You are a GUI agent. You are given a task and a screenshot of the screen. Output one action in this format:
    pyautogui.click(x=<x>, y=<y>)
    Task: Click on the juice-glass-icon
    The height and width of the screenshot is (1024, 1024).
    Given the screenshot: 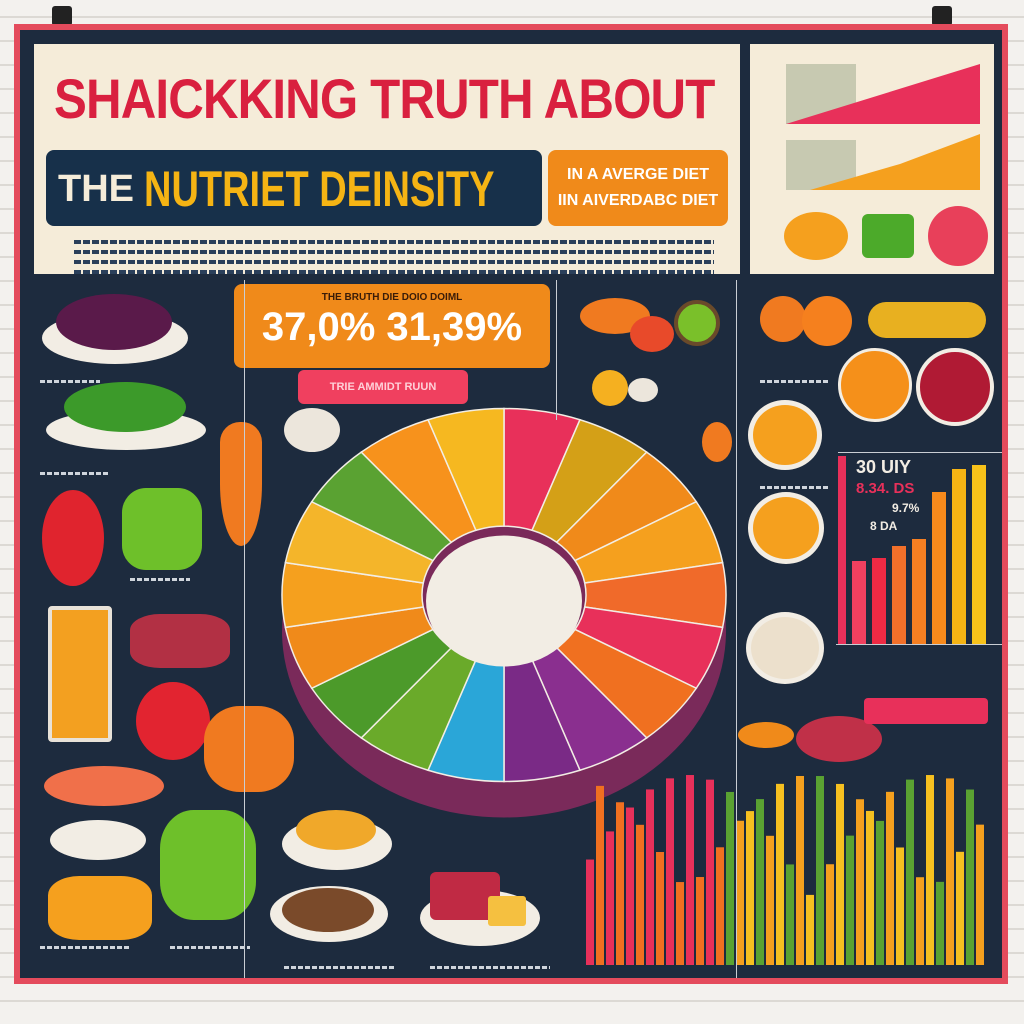 What is the action you would take?
    pyautogui.click(x=80, y=674)
    